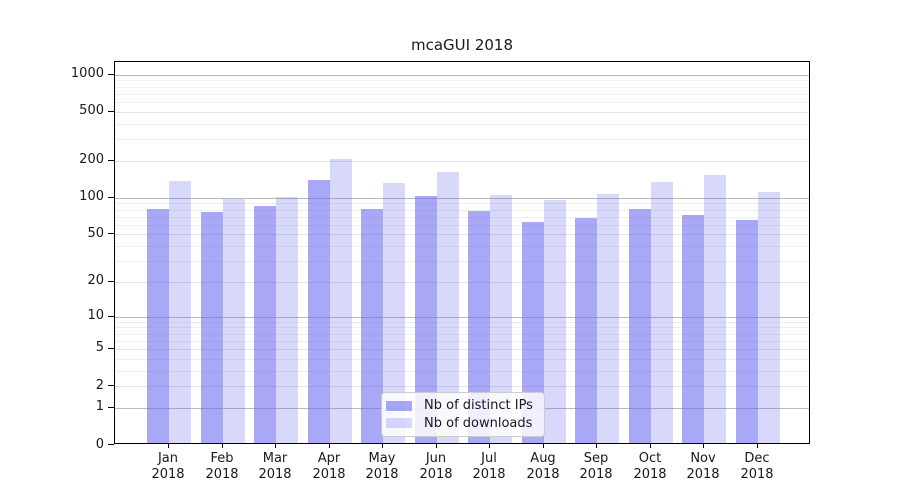  What do you see at coordinates (715, 309) in the screenshot?
I see `bar-downloads-nov` at bounding box center [715, 309].